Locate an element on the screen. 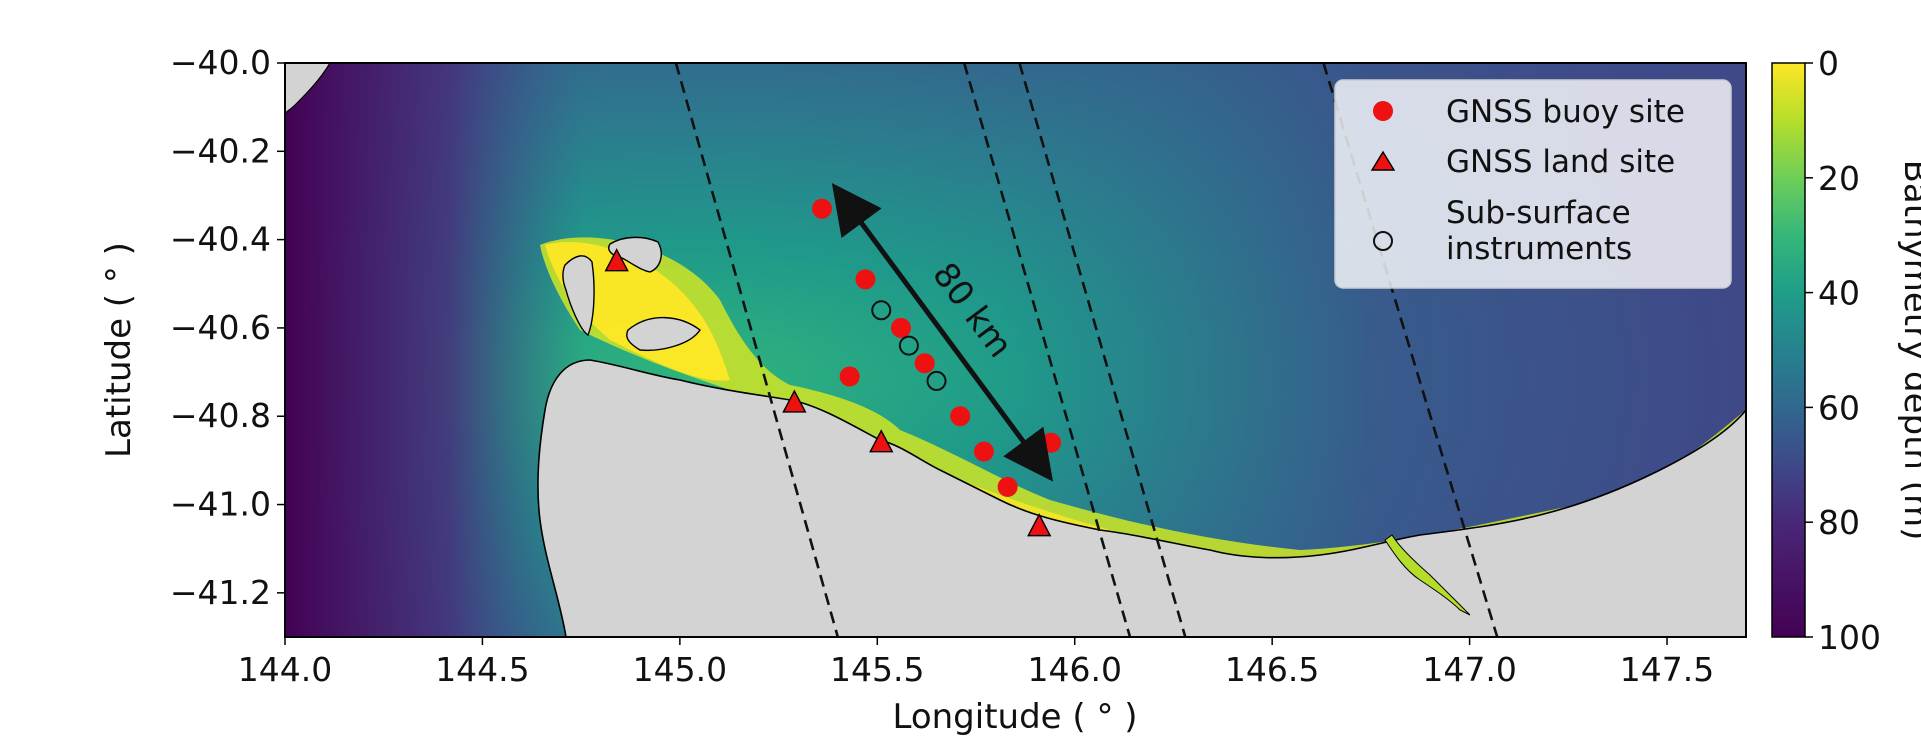 This screenshot has width=1921, height=737. y-tick-label: −41.2 is located at coordinates (220, 592).